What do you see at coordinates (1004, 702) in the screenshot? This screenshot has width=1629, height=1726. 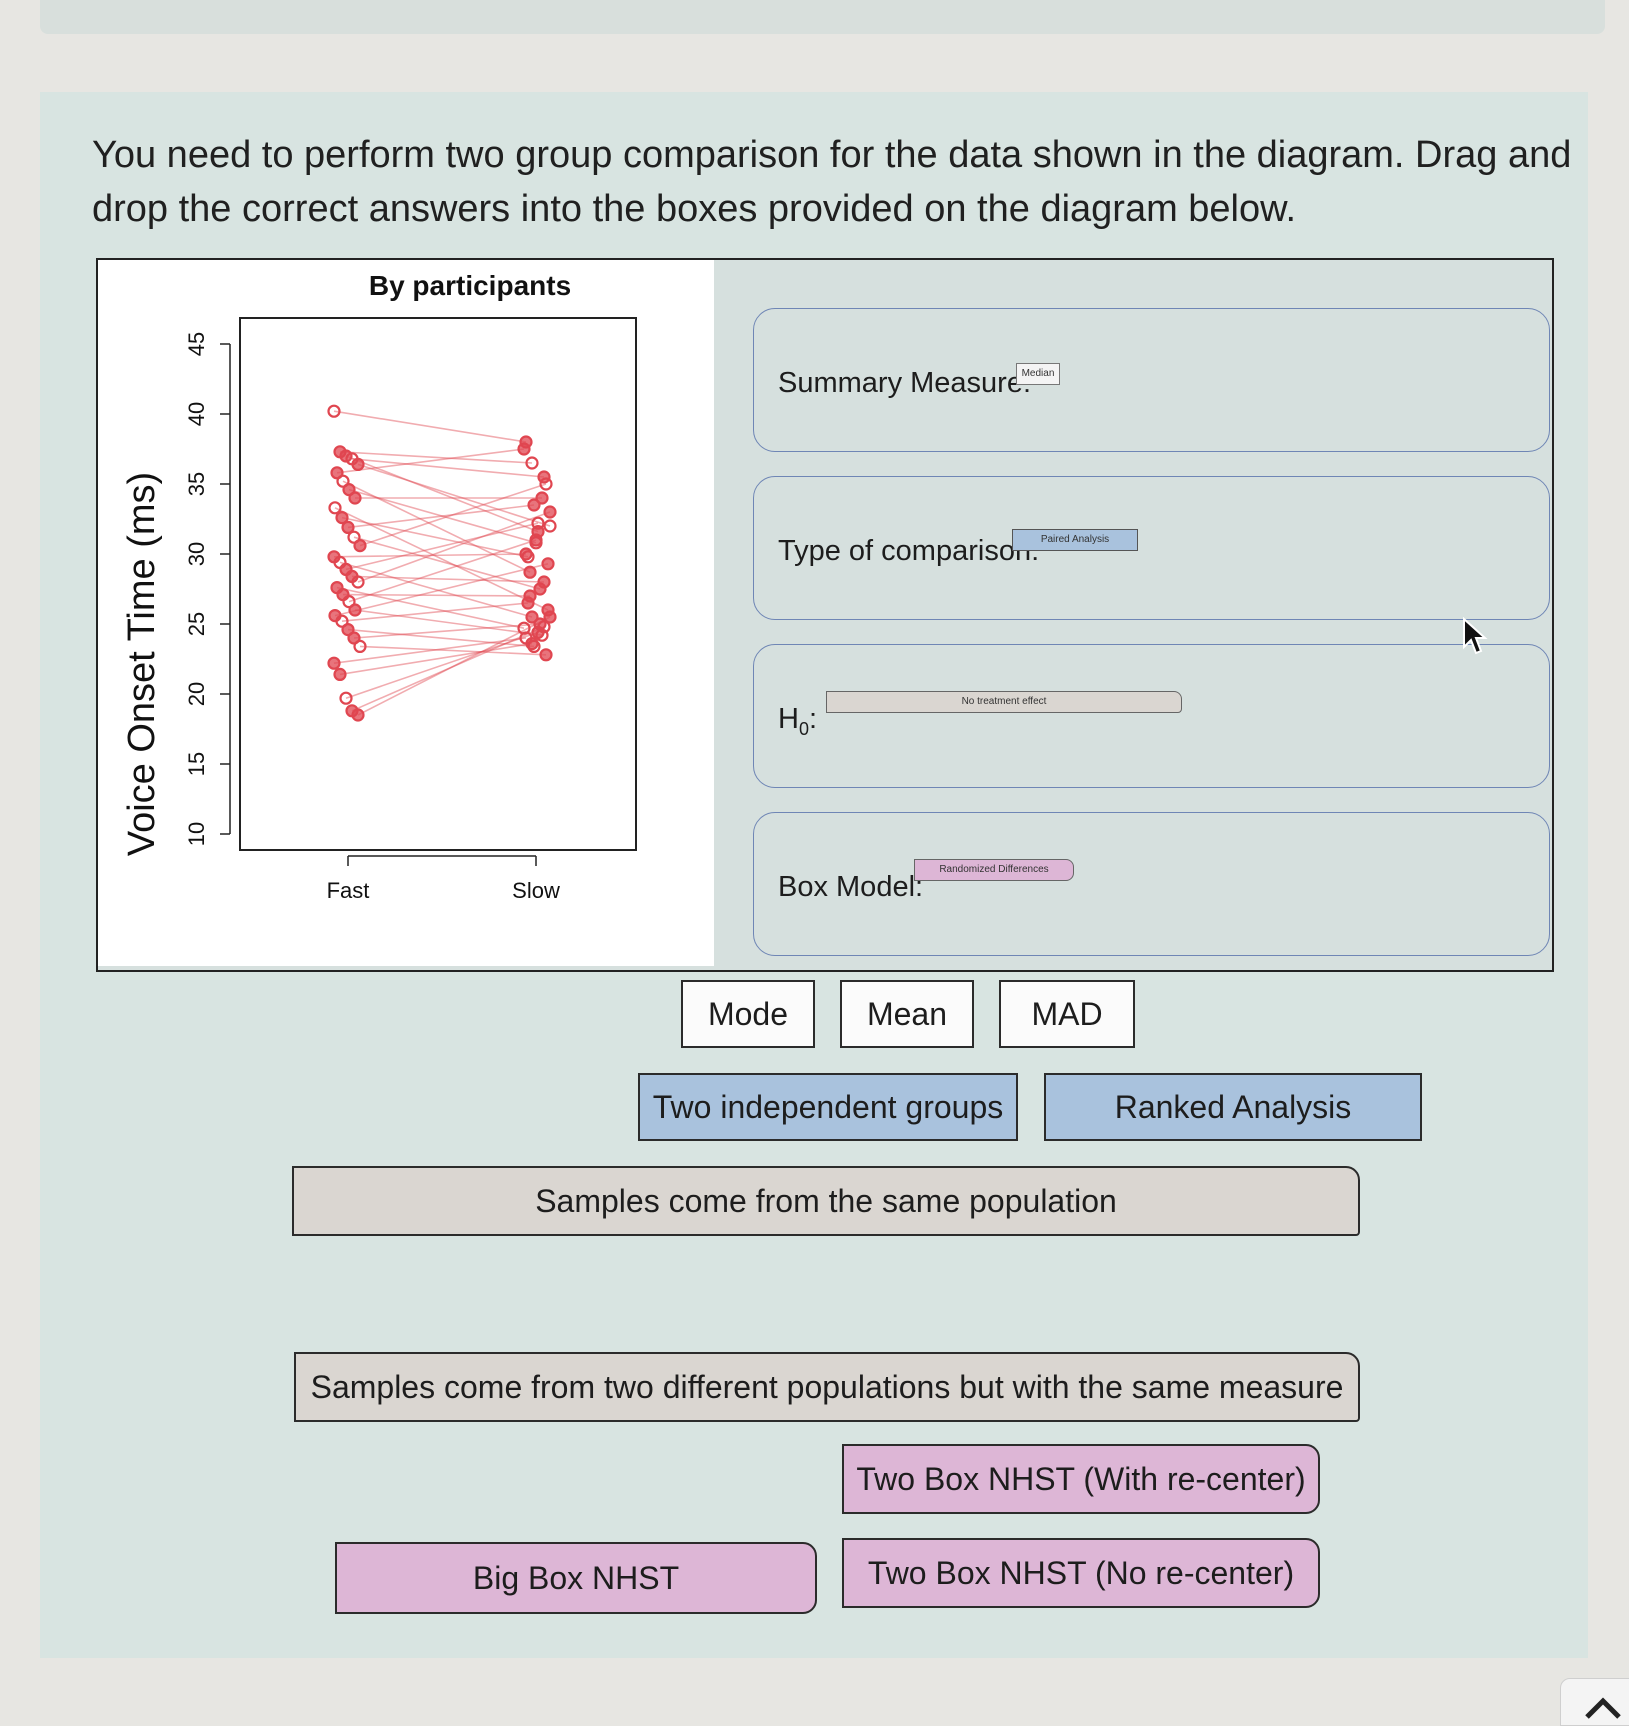 I see `placed-chip-no-treatment-effect: No treatment effect` at bounding box center [1004, 702].